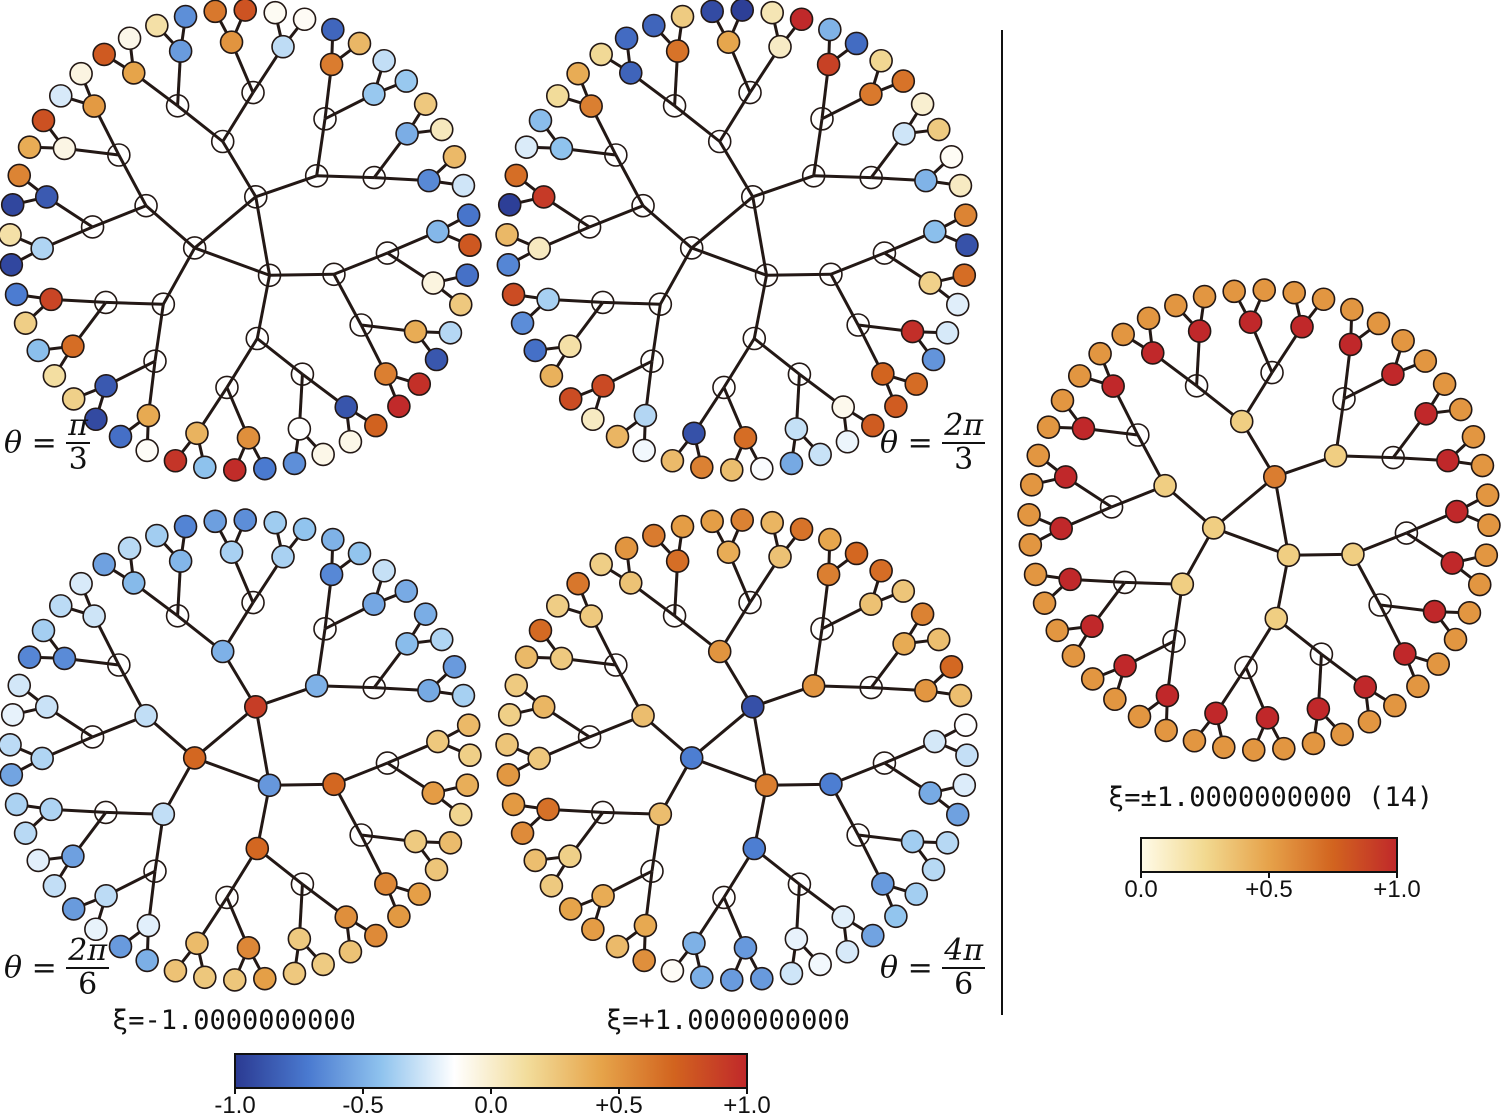 This screenshot has width=1502, height=1120. I want to click on colorbar-diverging-tick: +0.5, so click(619, 1105).